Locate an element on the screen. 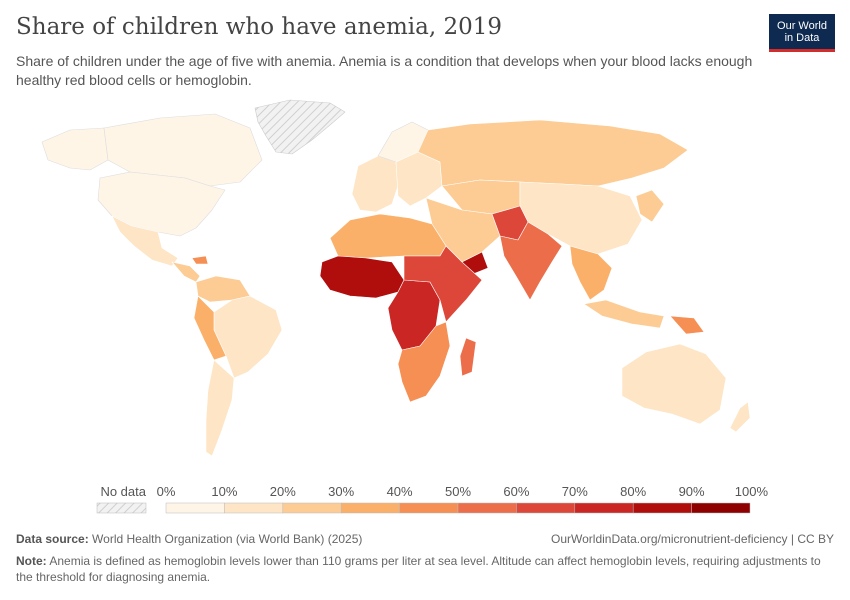  region-southern-africa is located at coordinates (424, 362).